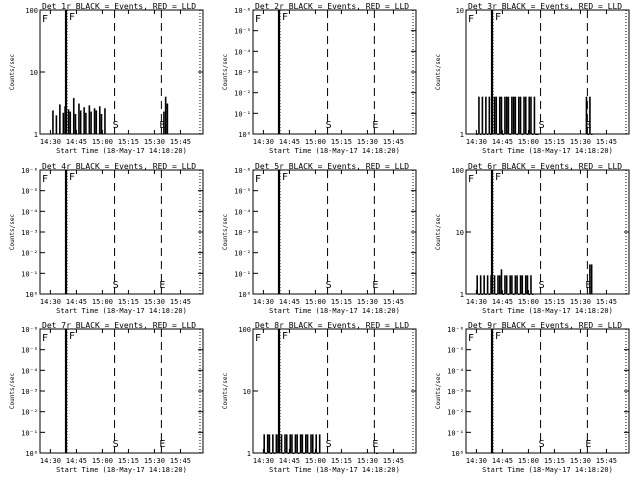 The image size is (640, 480). What do you see at coordinates (121, 232) in the screenshot?
I see `plot-frame` at bounding box center [121, 232].